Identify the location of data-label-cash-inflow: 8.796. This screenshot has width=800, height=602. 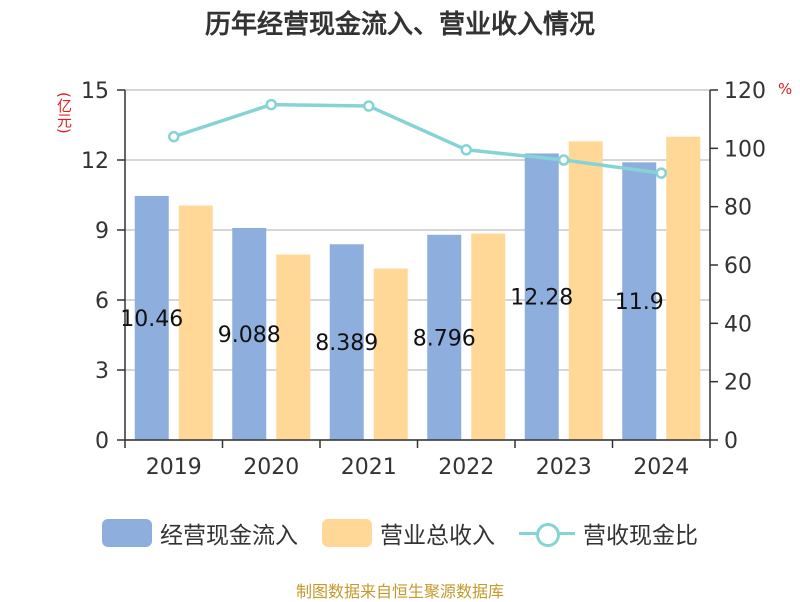
(444, 338).